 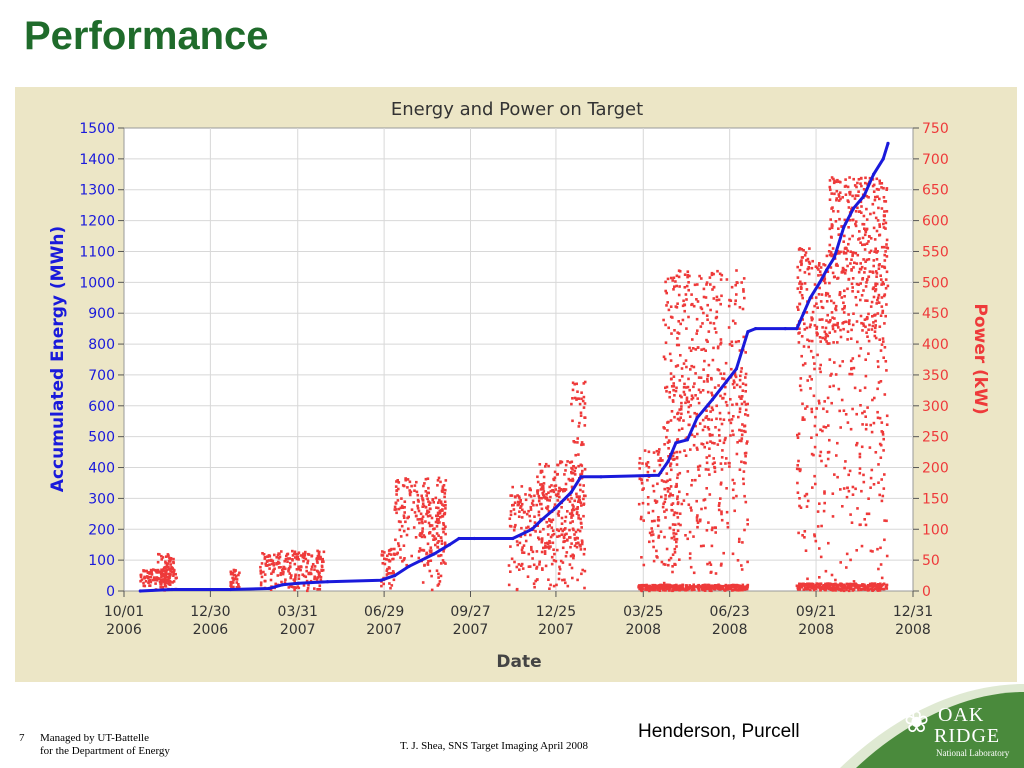 I want to click on left-tick-label: 400, so click(x=101, y=469).